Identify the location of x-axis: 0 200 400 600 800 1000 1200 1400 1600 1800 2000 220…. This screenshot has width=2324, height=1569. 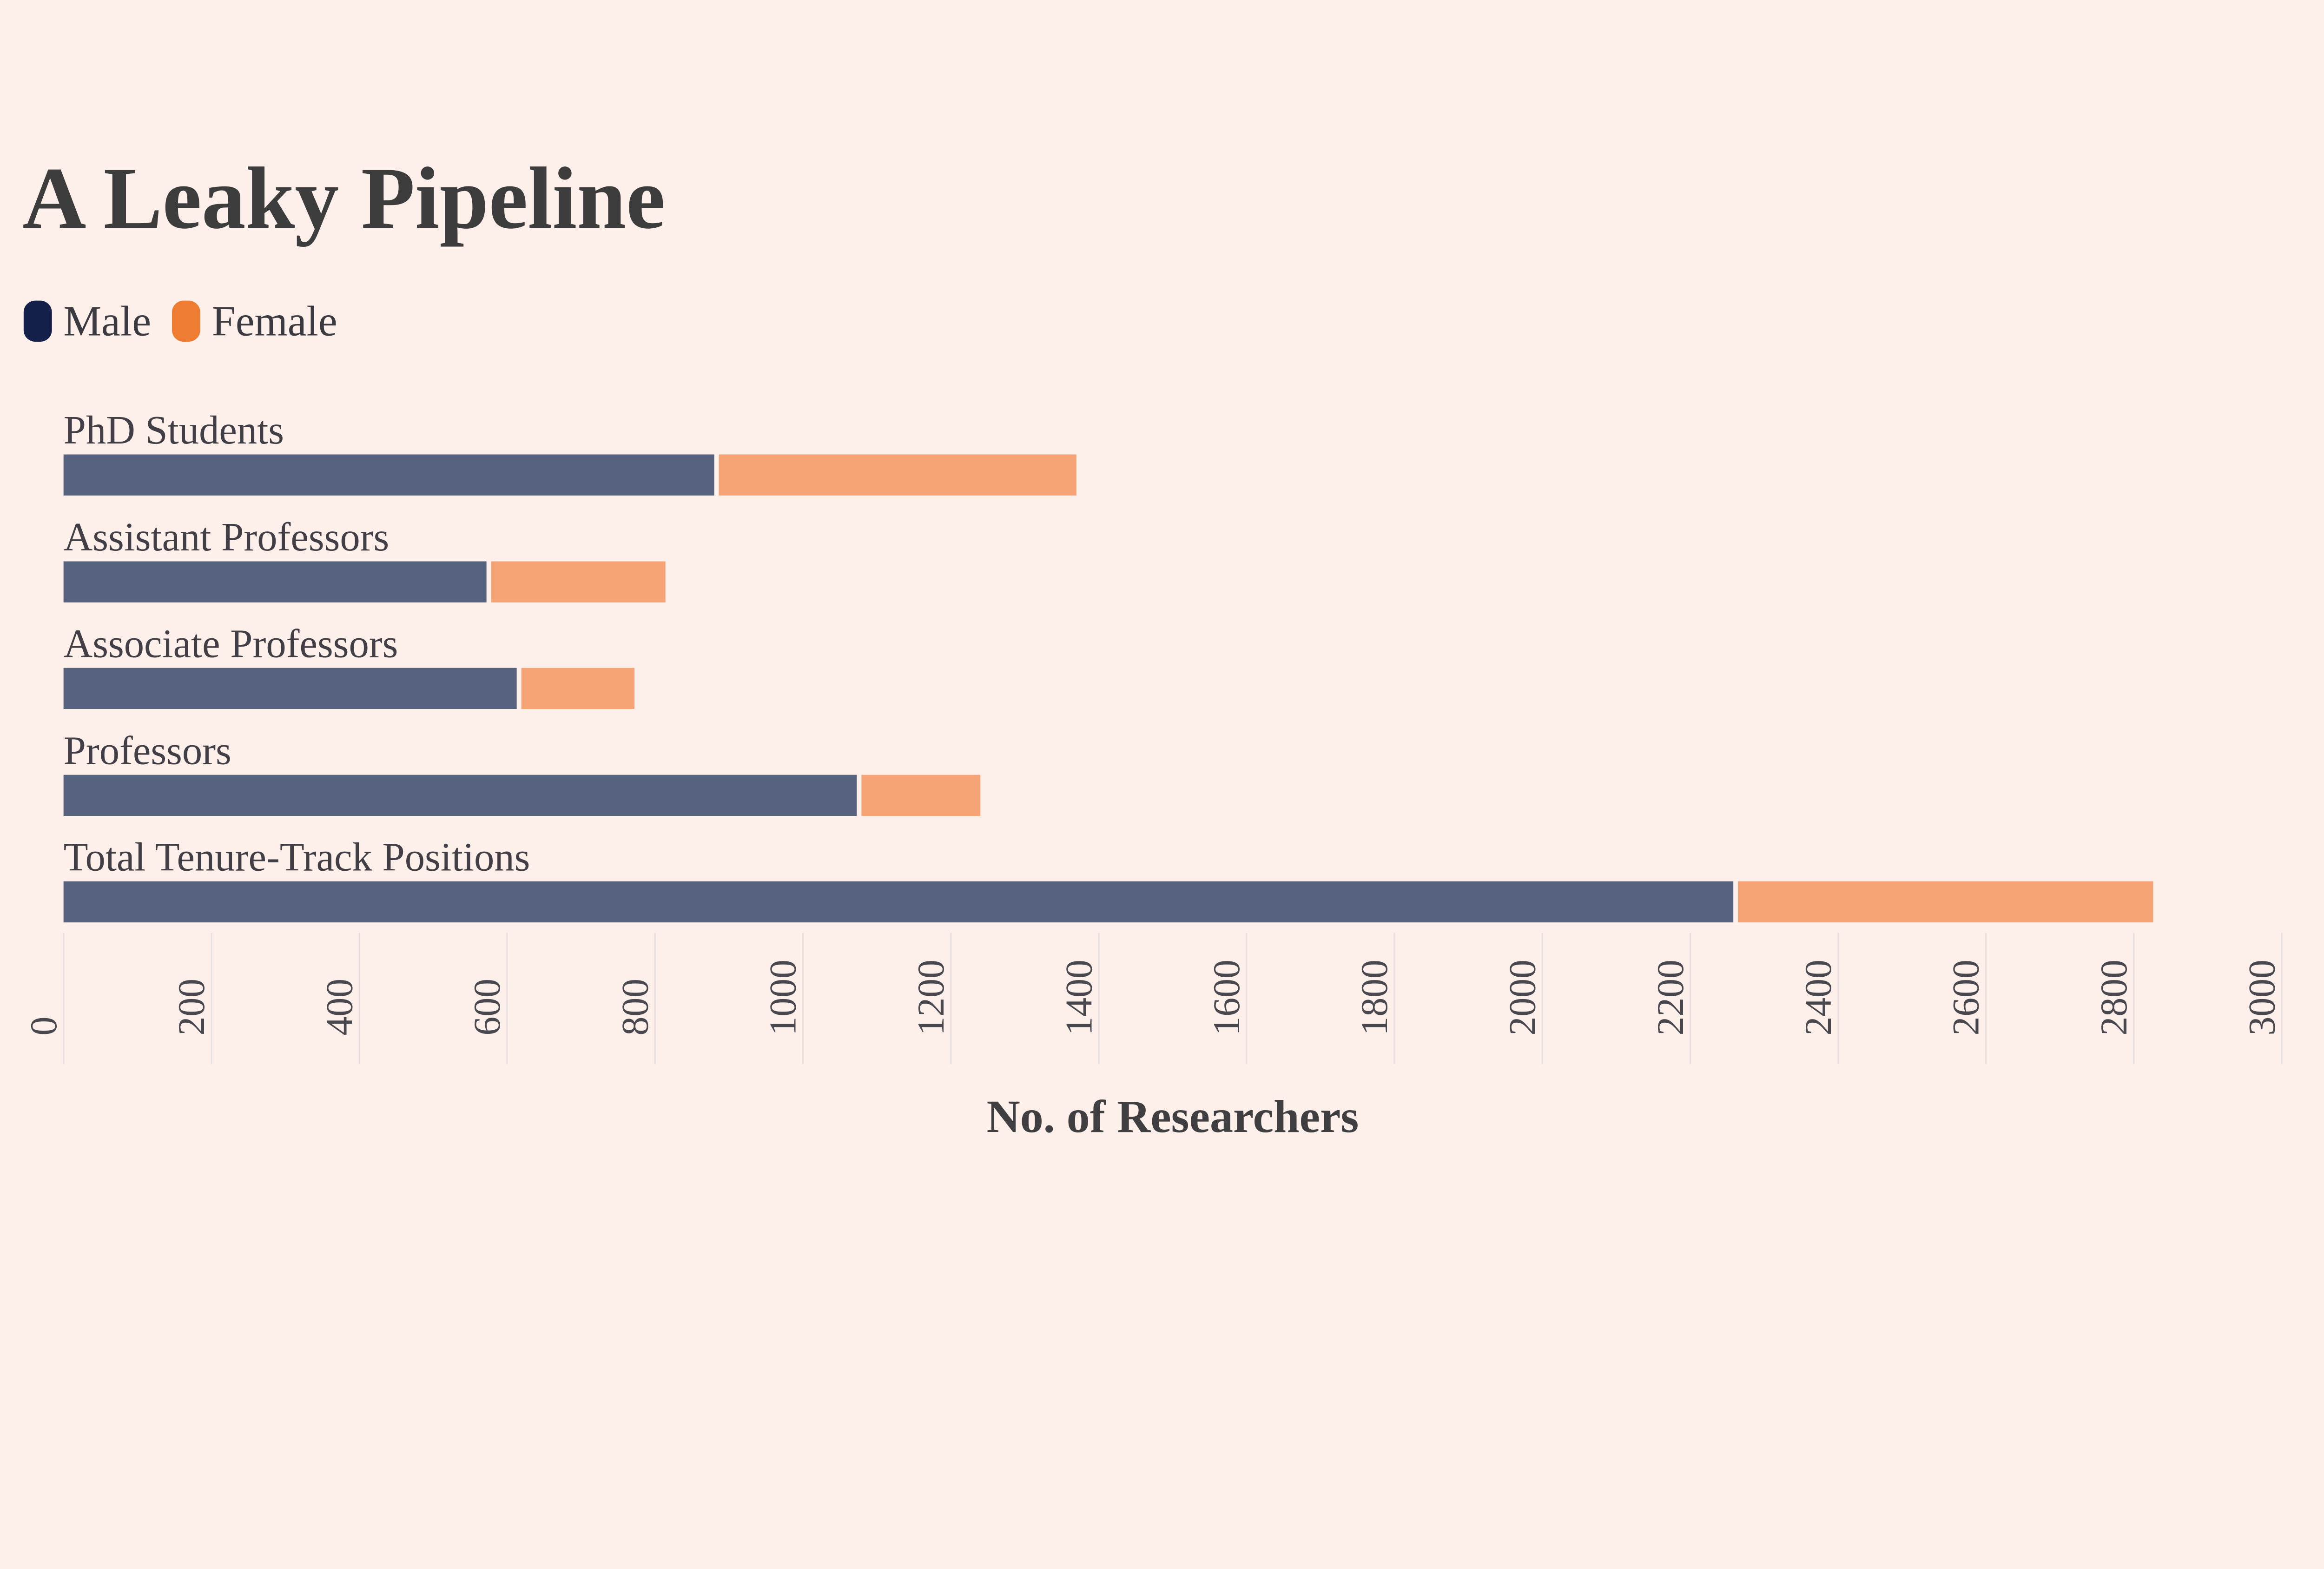
(1162, 999).